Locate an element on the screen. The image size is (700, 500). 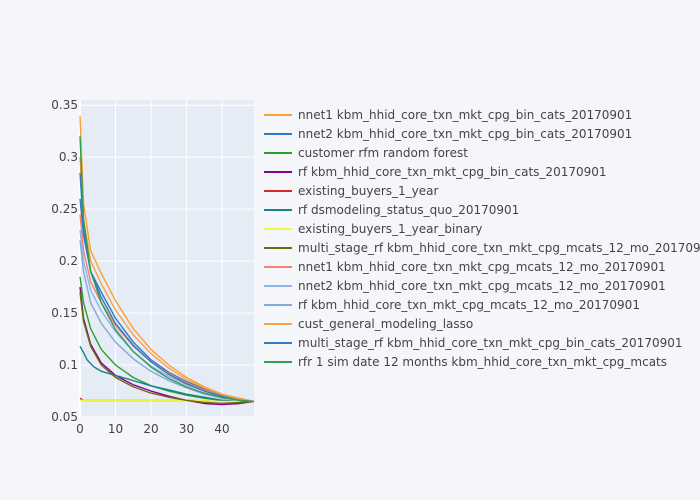
legend-item: existing_buyers_1_year is located at coordinates (351, 191).